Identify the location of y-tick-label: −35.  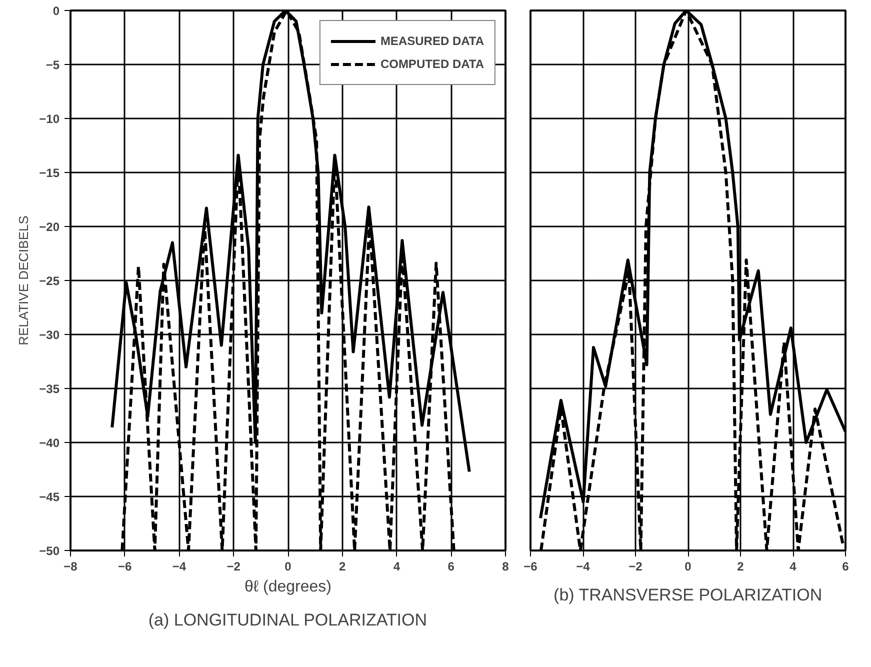
(49, 389).